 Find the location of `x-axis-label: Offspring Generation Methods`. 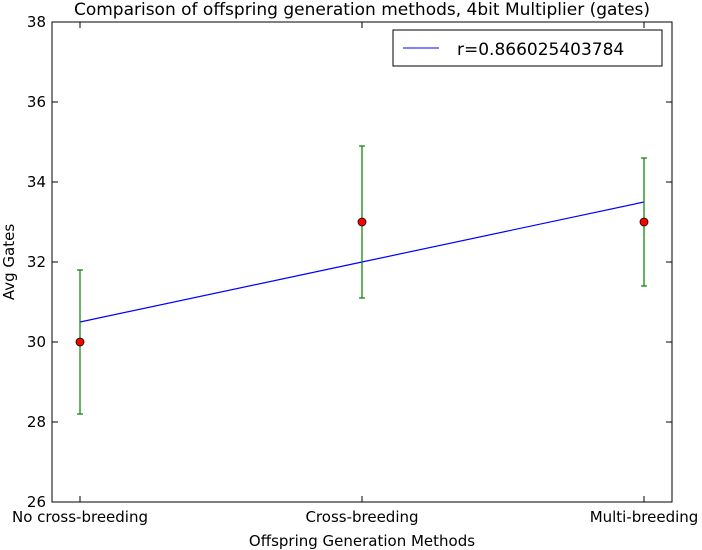

x-axis-label: Offspring Generation Methods is located at coordinates (362, 541).